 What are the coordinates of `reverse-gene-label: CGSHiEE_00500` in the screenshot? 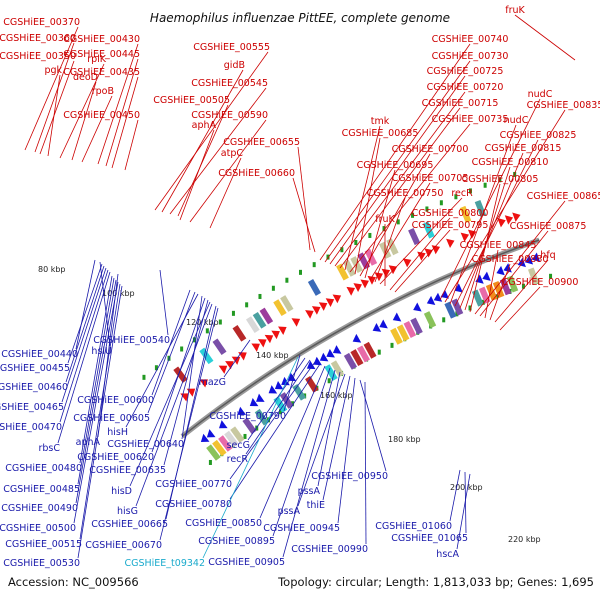 It's located at (38, 528).